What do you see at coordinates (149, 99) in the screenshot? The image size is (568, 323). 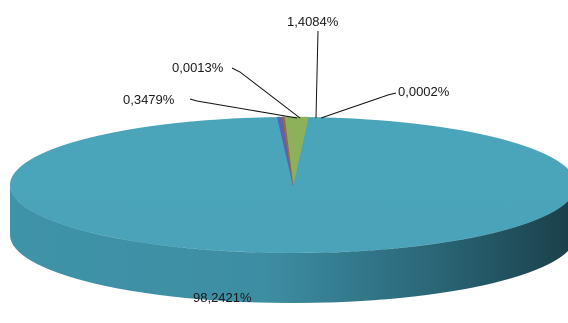 I see `slice-label-2: 0,3479%` at bounding box center [149, 99].